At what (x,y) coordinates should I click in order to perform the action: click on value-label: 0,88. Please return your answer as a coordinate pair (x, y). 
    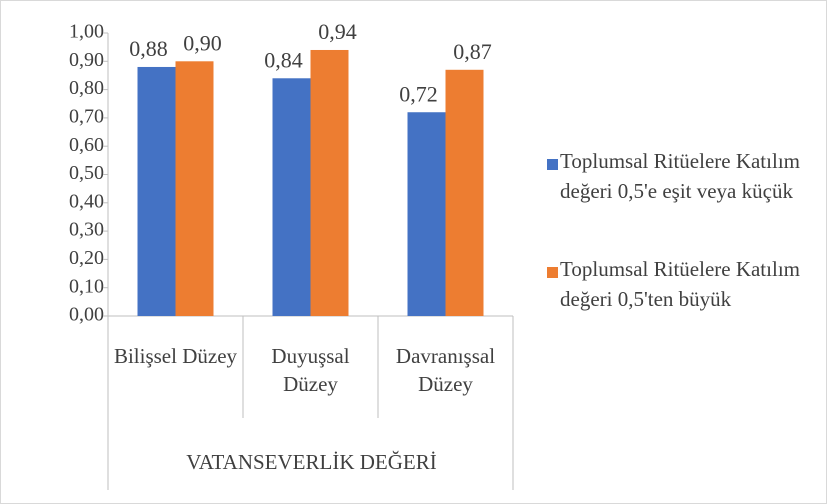
    Looking at the image, I should click on (148, 48).